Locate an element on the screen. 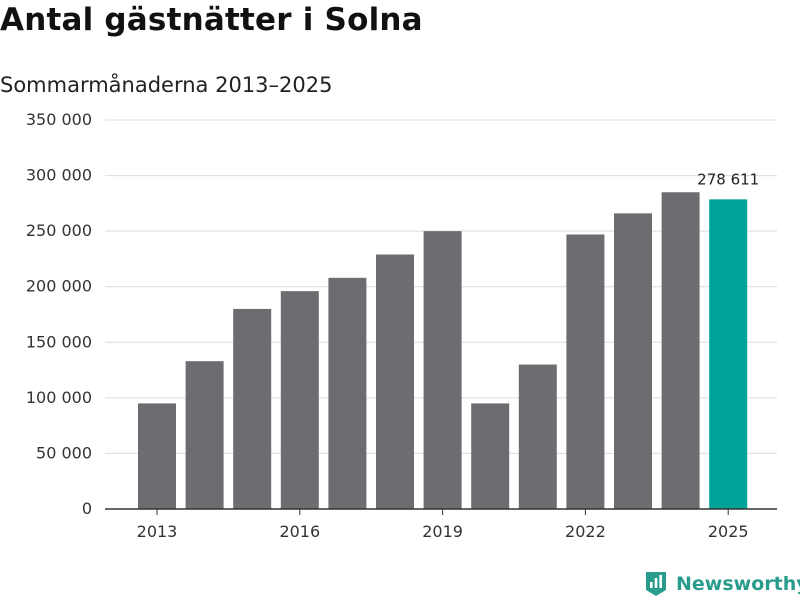 The width and height of the screenshot is (800, 600). y-tick-label: 300 000 is located at coordinates (59, 175).